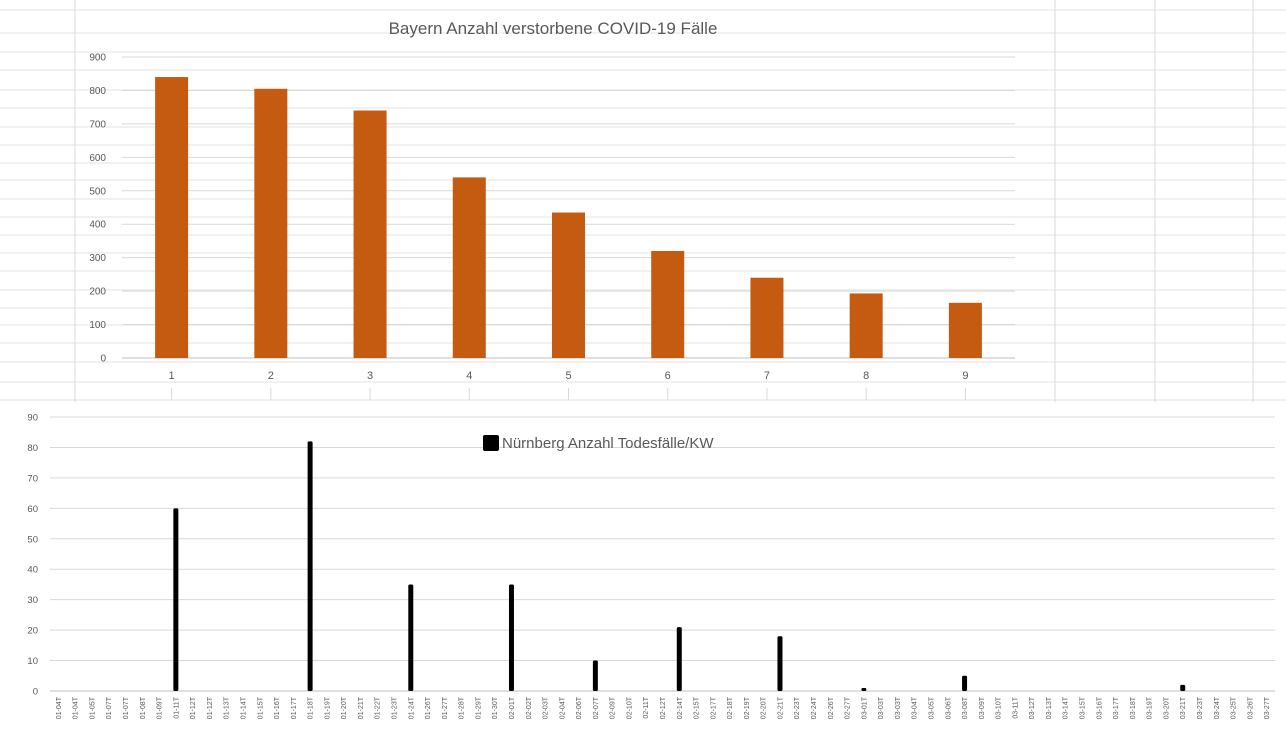 The image size is (1286, 740). I want to click on x-tick-label: 5, so click(568, 376).